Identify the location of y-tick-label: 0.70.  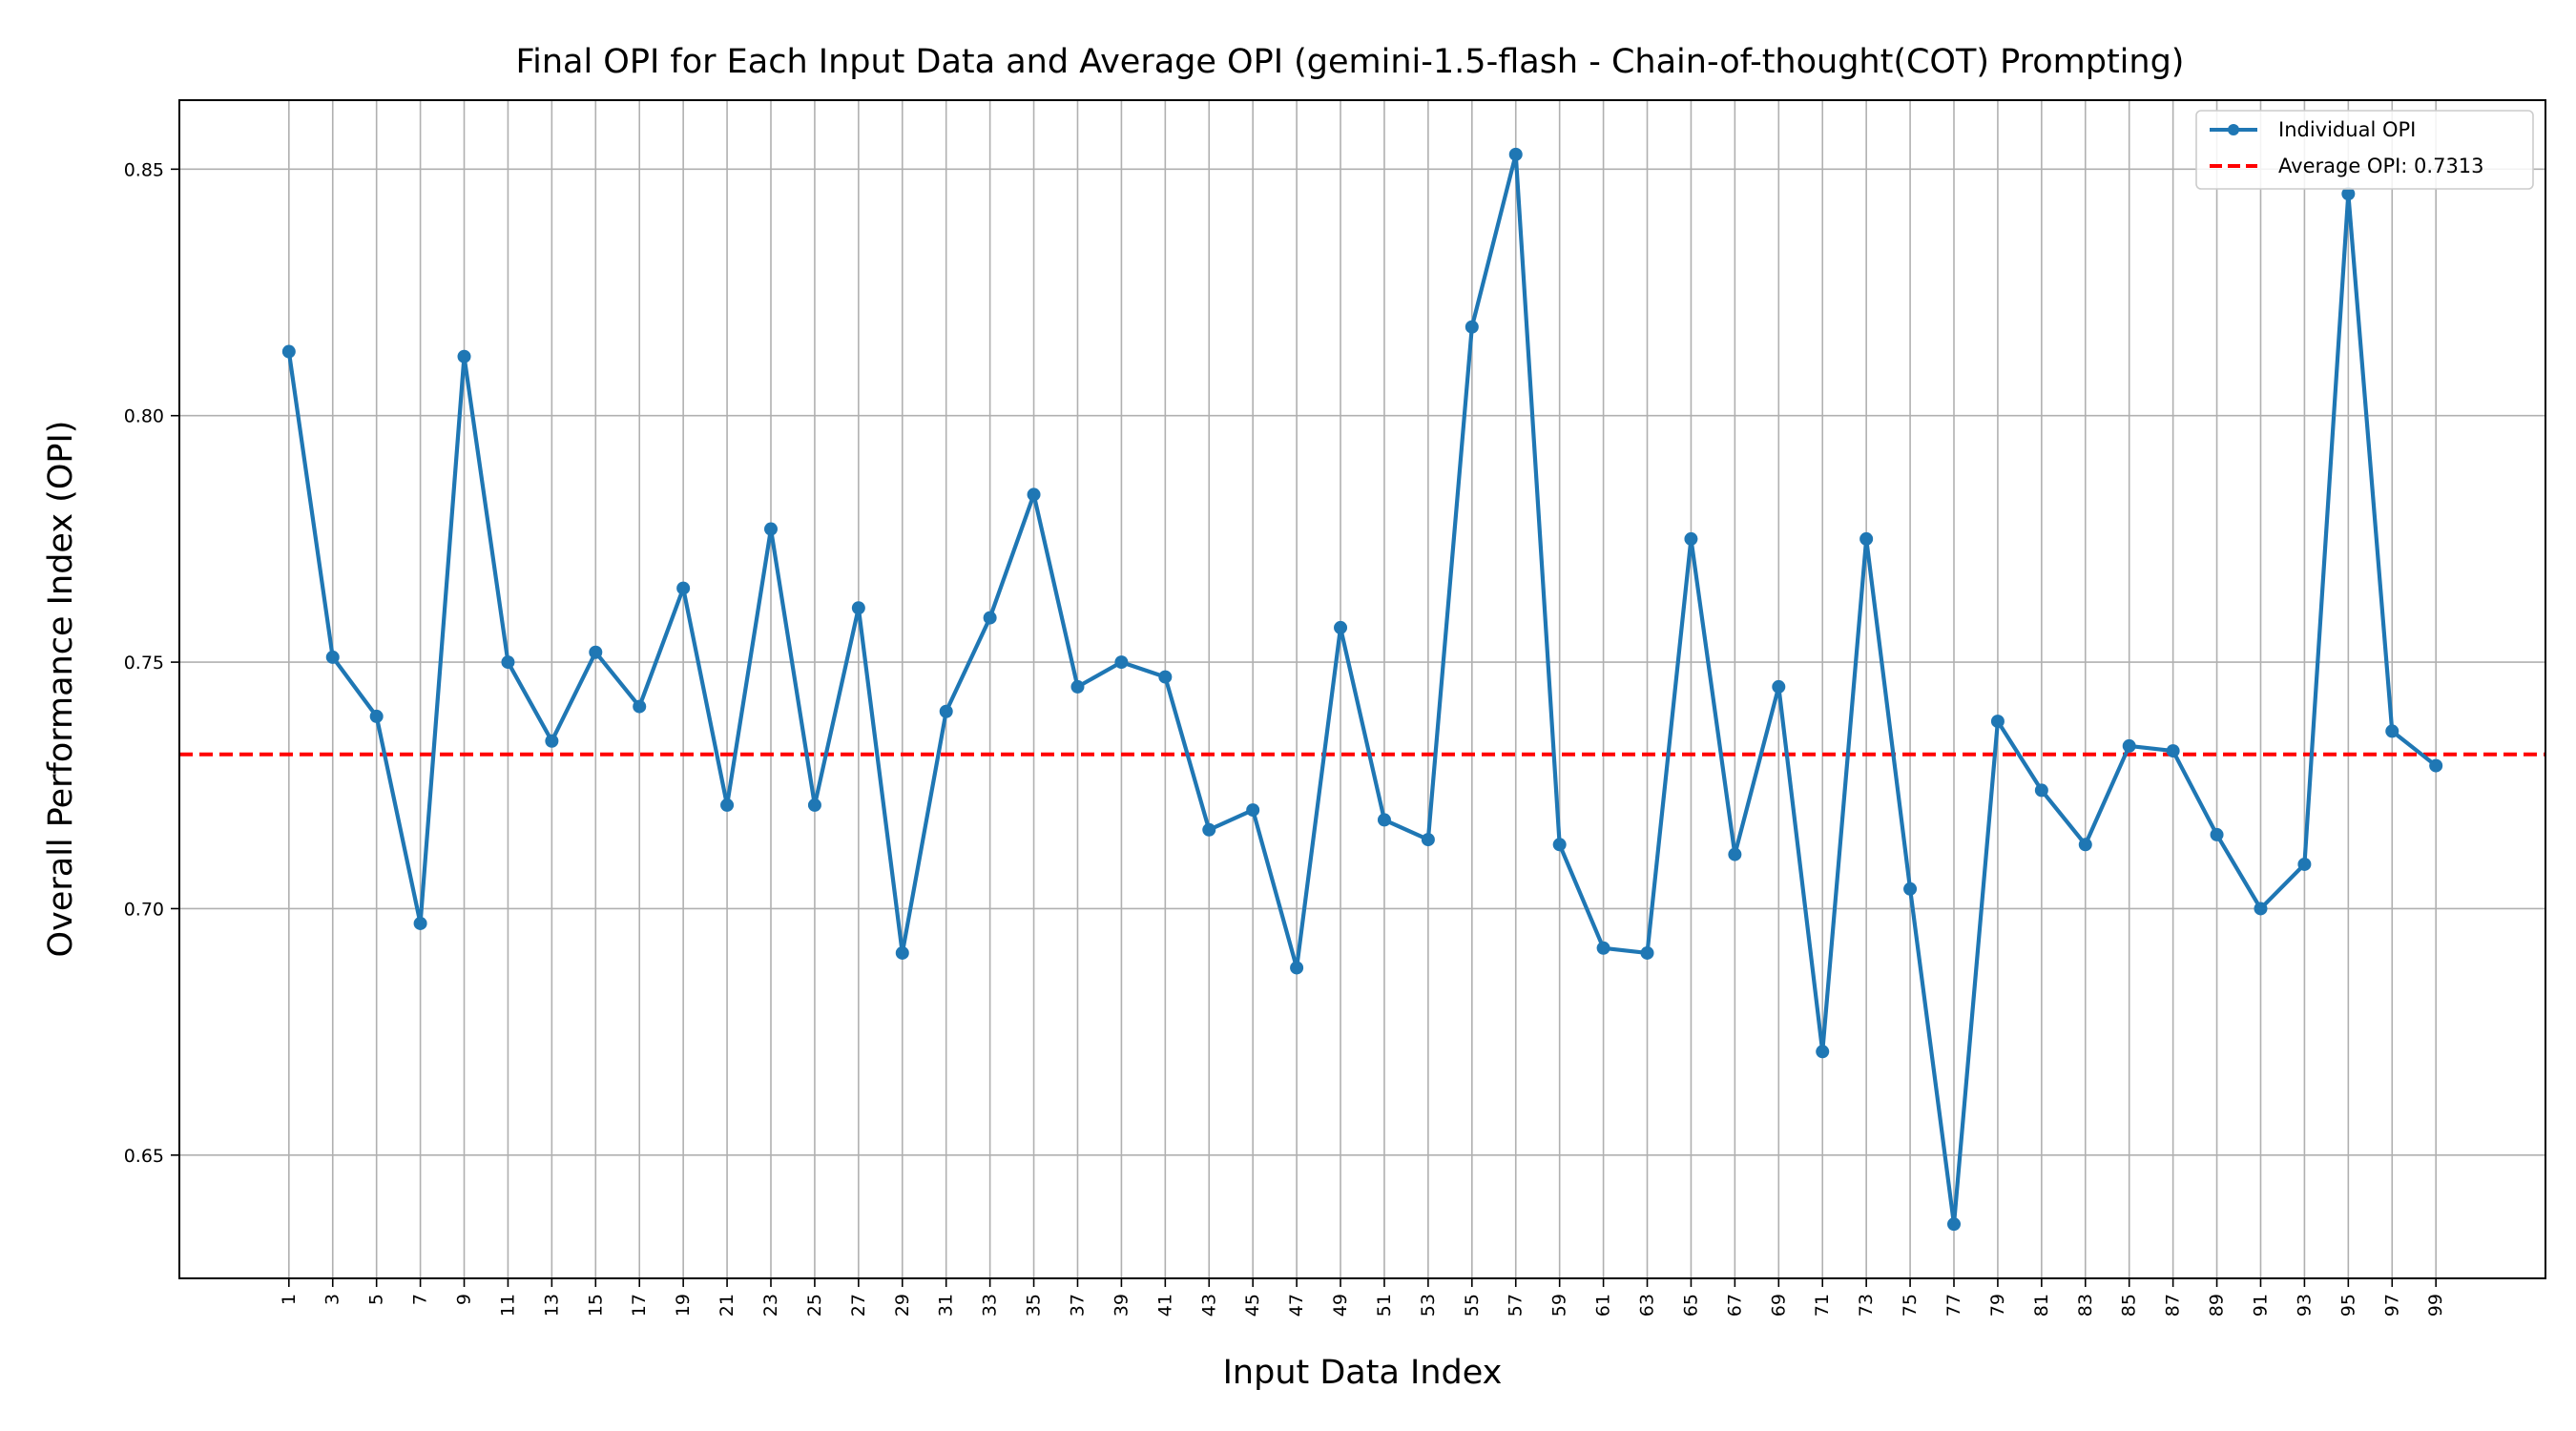
(144, 910).